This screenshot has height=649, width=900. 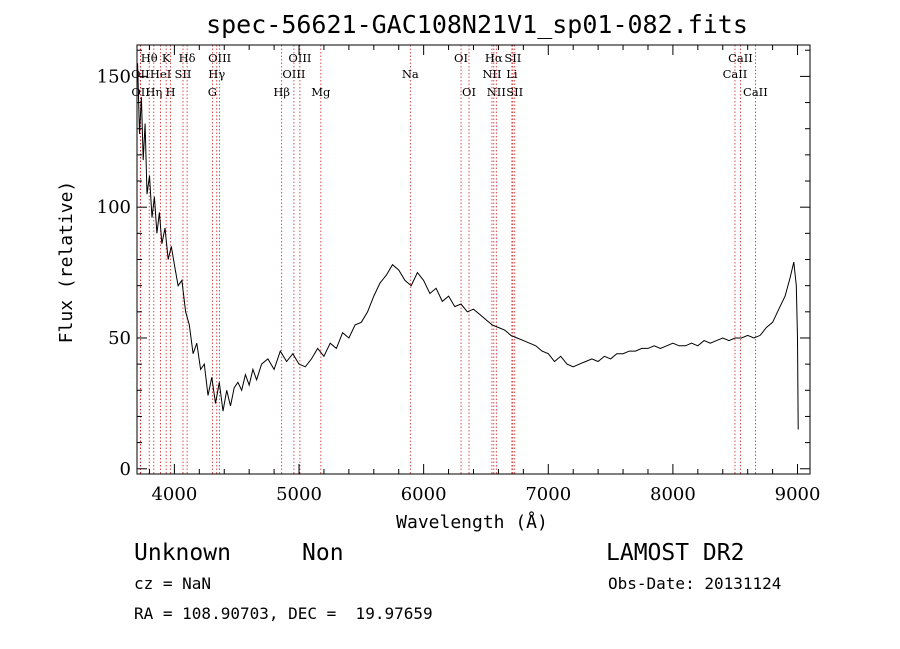 I want to click on class-label: Unknown, so click(x=182, y=553).